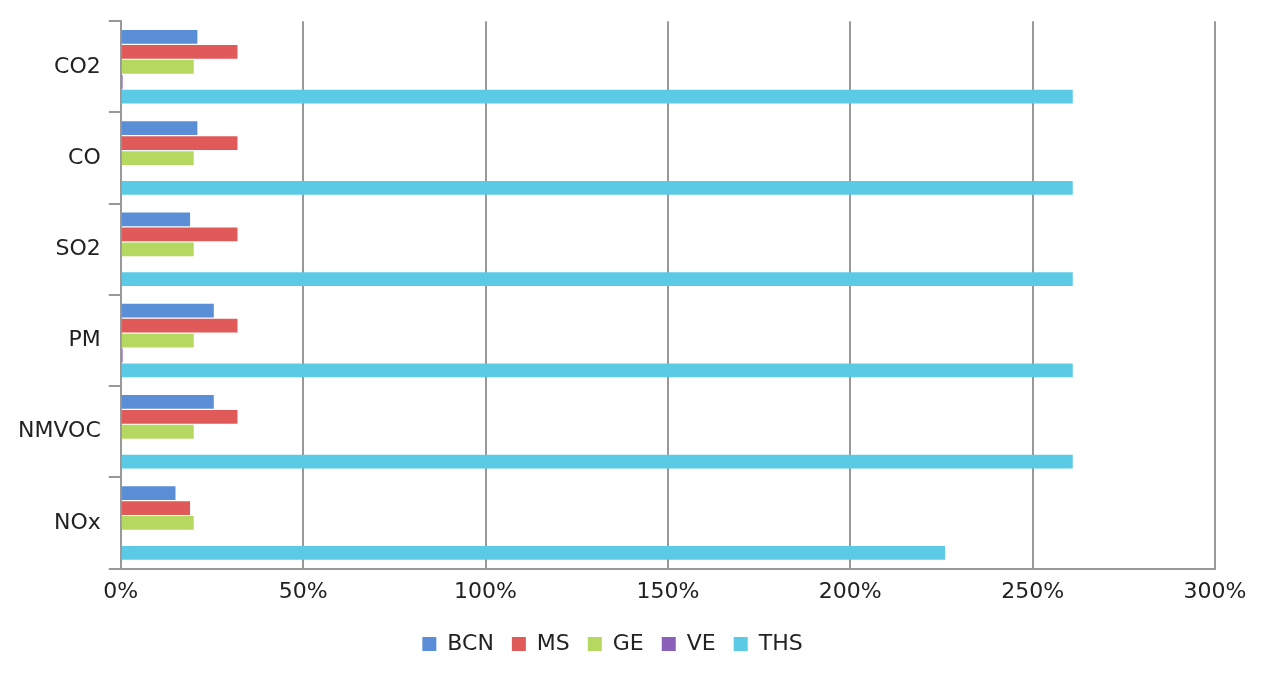  What do you see at coordinates (84, 156) in the screenshot?
I see `y-tick-label: CO` at bounding box center [84, 156].